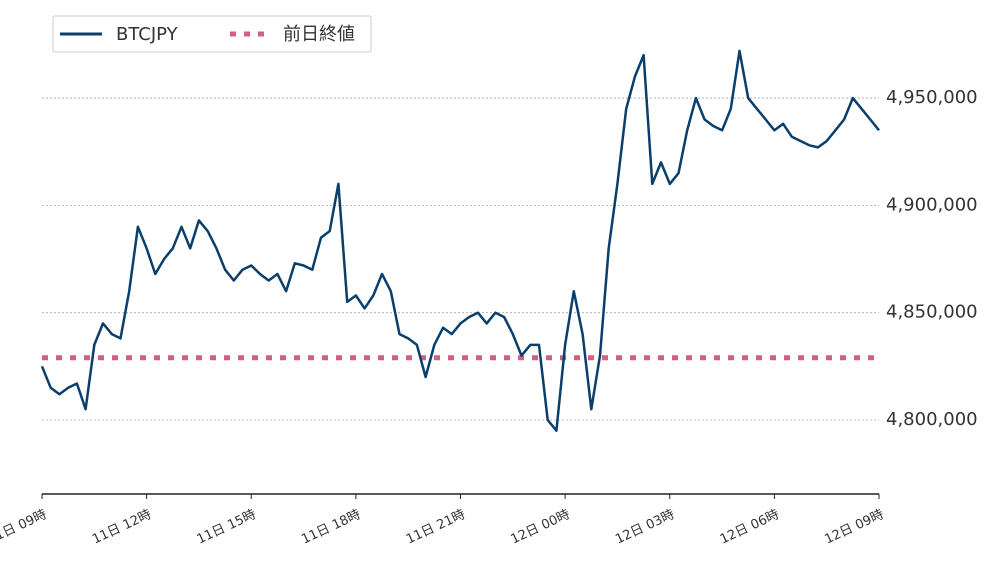  Describe the element at coordinates (227, 527) in the screenshot. I see `x-tick-label: 11日 15時` at that location.